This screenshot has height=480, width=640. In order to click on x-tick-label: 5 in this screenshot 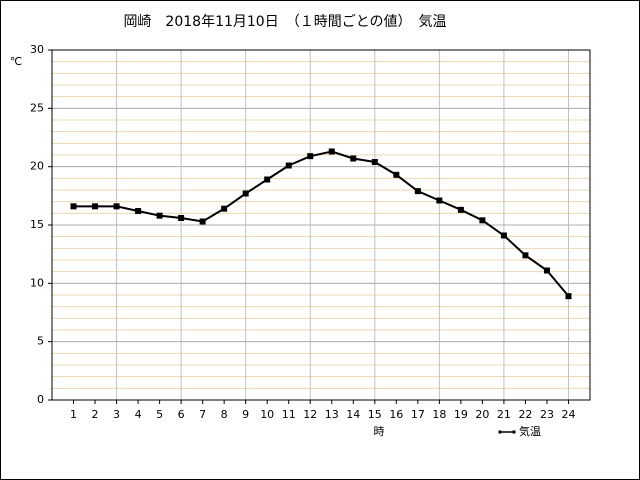, I will do `click(159, 414)`.